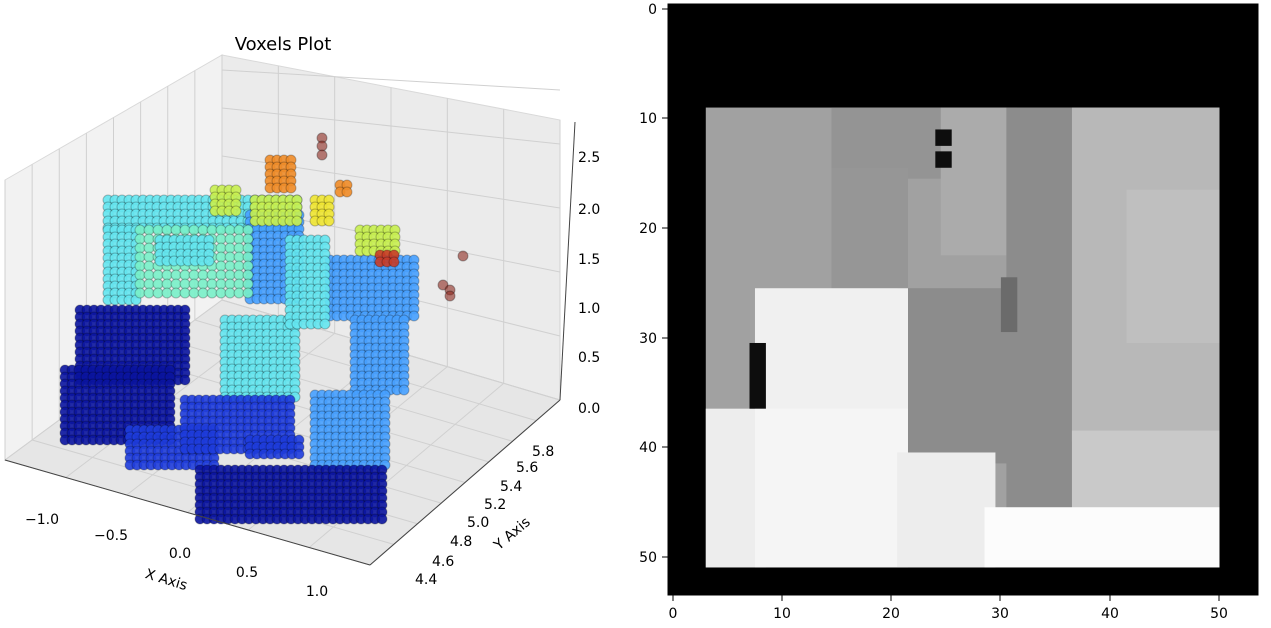 This screenshot has height=628, width=1271. I want to click on y-tick-label: 5.4, so click(511, 487).